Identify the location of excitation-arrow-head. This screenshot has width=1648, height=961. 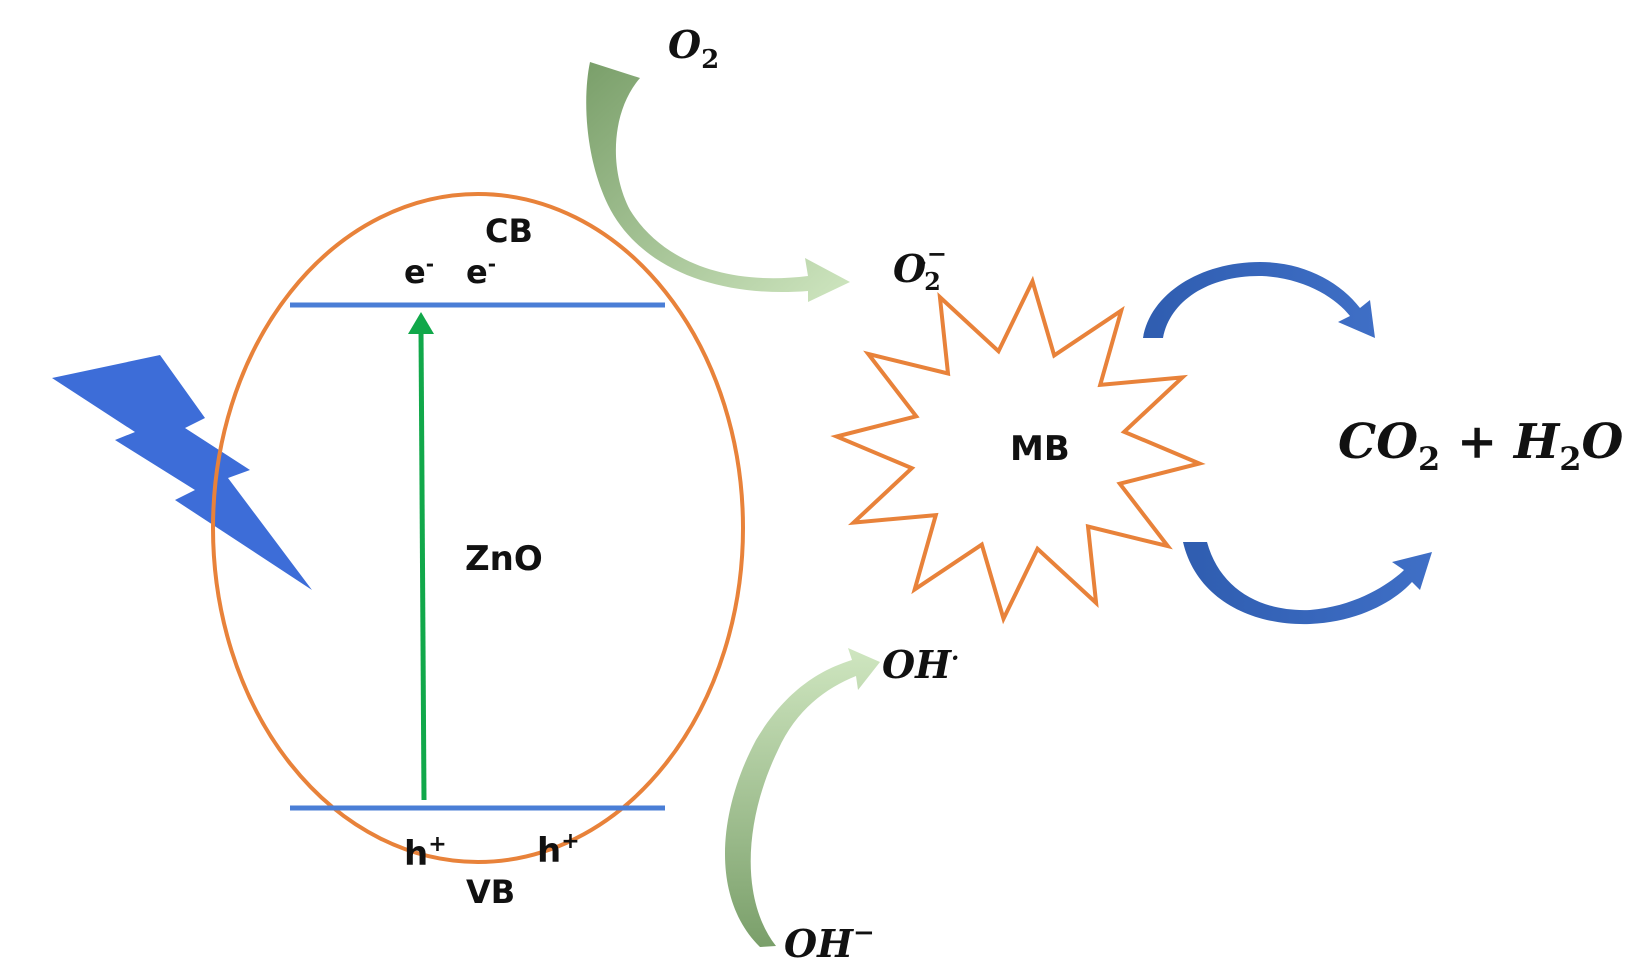
(421, 323).